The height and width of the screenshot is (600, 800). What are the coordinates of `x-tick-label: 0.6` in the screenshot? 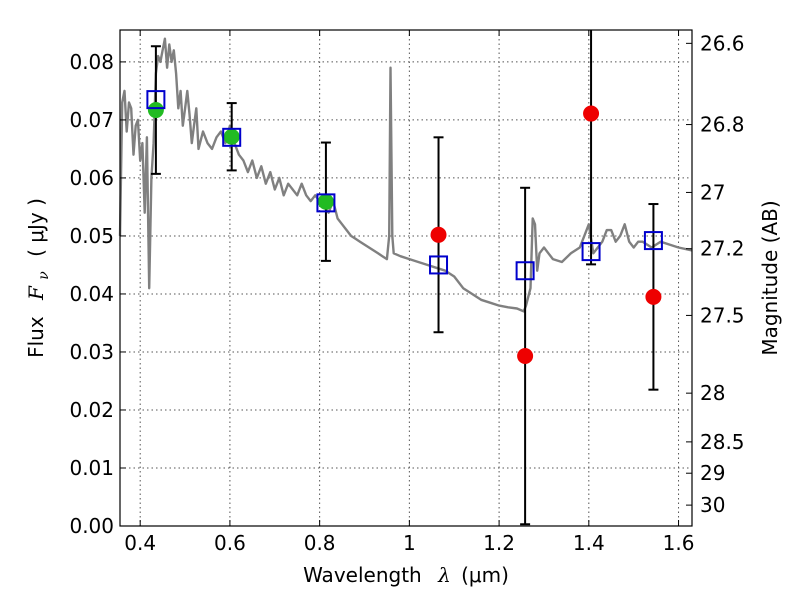 It's located at (230, 543).